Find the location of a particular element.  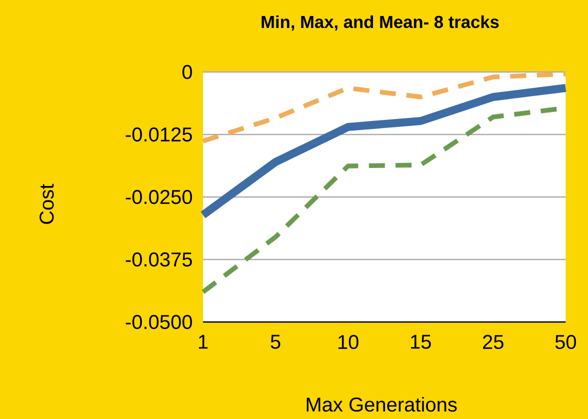

x-tick-label: 50 is located at coordinates (565, 342).